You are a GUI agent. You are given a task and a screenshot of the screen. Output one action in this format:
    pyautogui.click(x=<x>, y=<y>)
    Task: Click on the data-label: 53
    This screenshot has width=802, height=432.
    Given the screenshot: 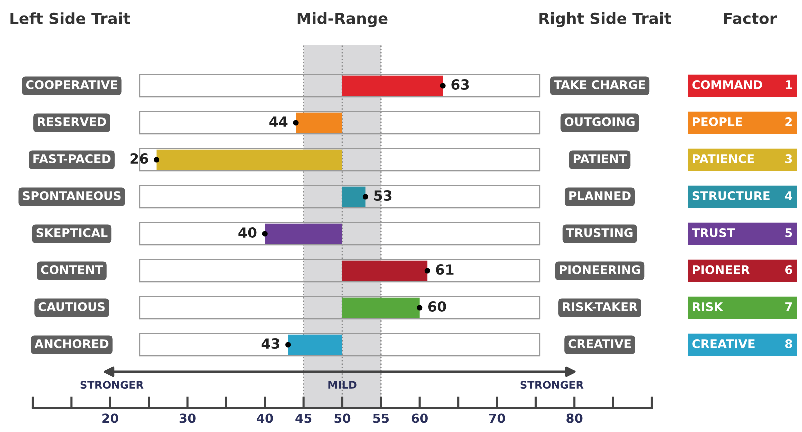 What is the action you would take?
    pyautogui.click(x=383, y=196)
    